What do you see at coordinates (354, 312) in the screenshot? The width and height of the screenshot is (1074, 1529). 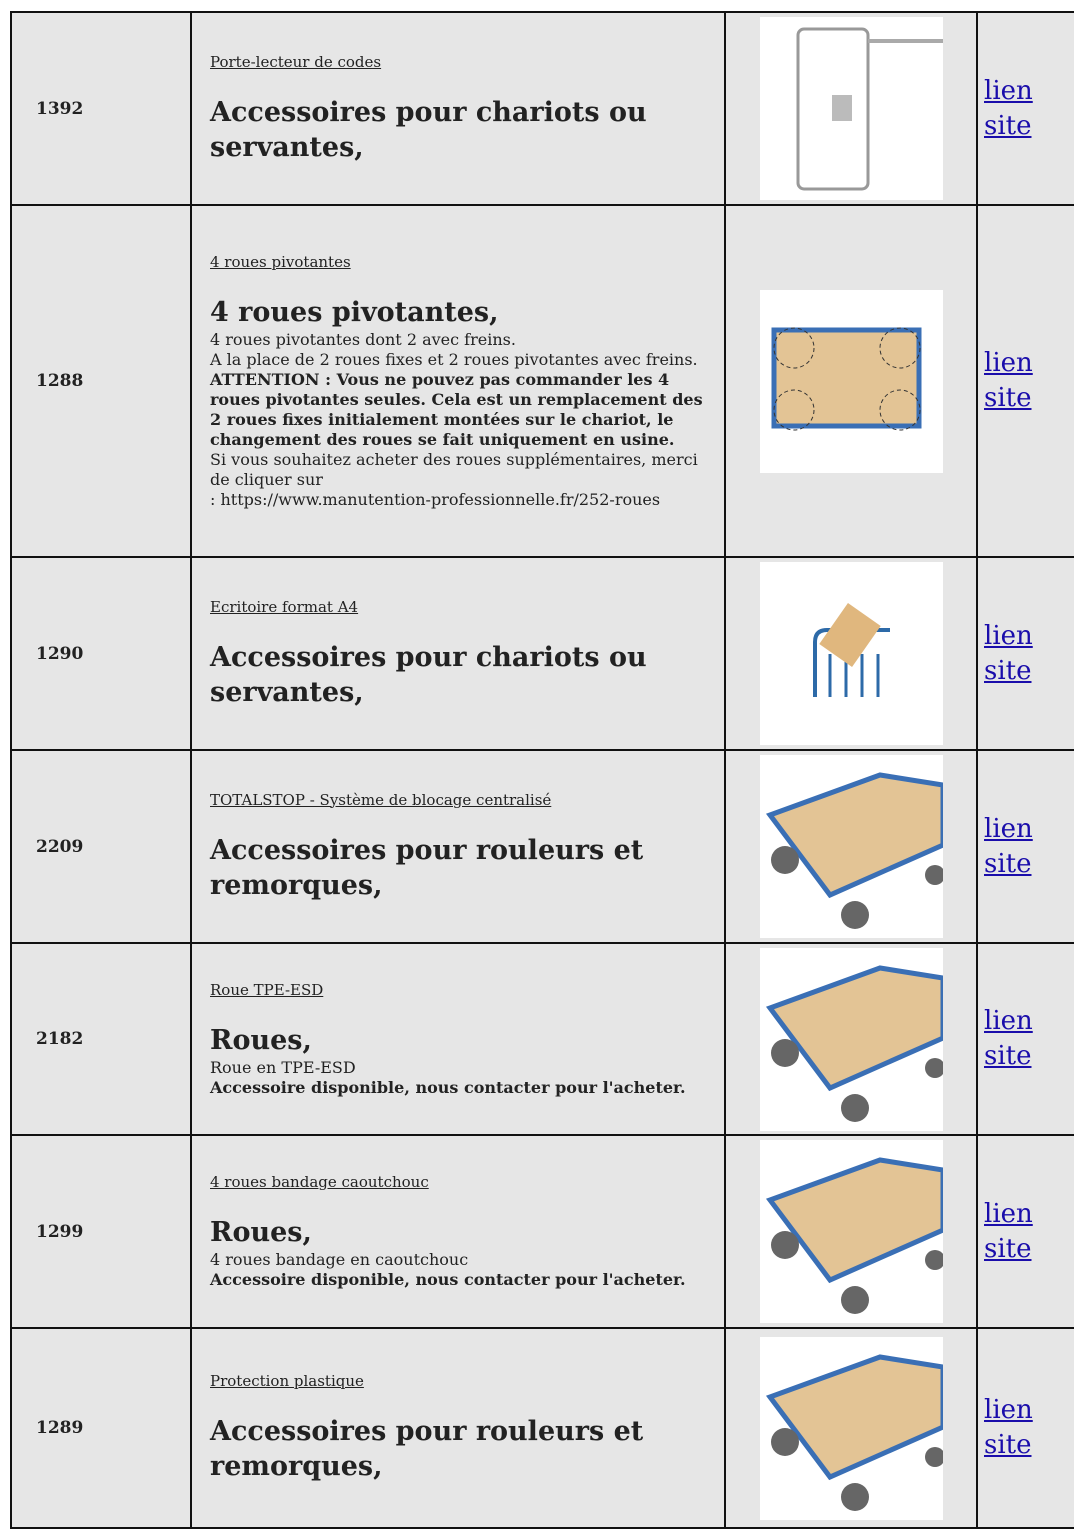 I see `product-heading: 4 roues pivotantes,` at bounding box center [354, 312].